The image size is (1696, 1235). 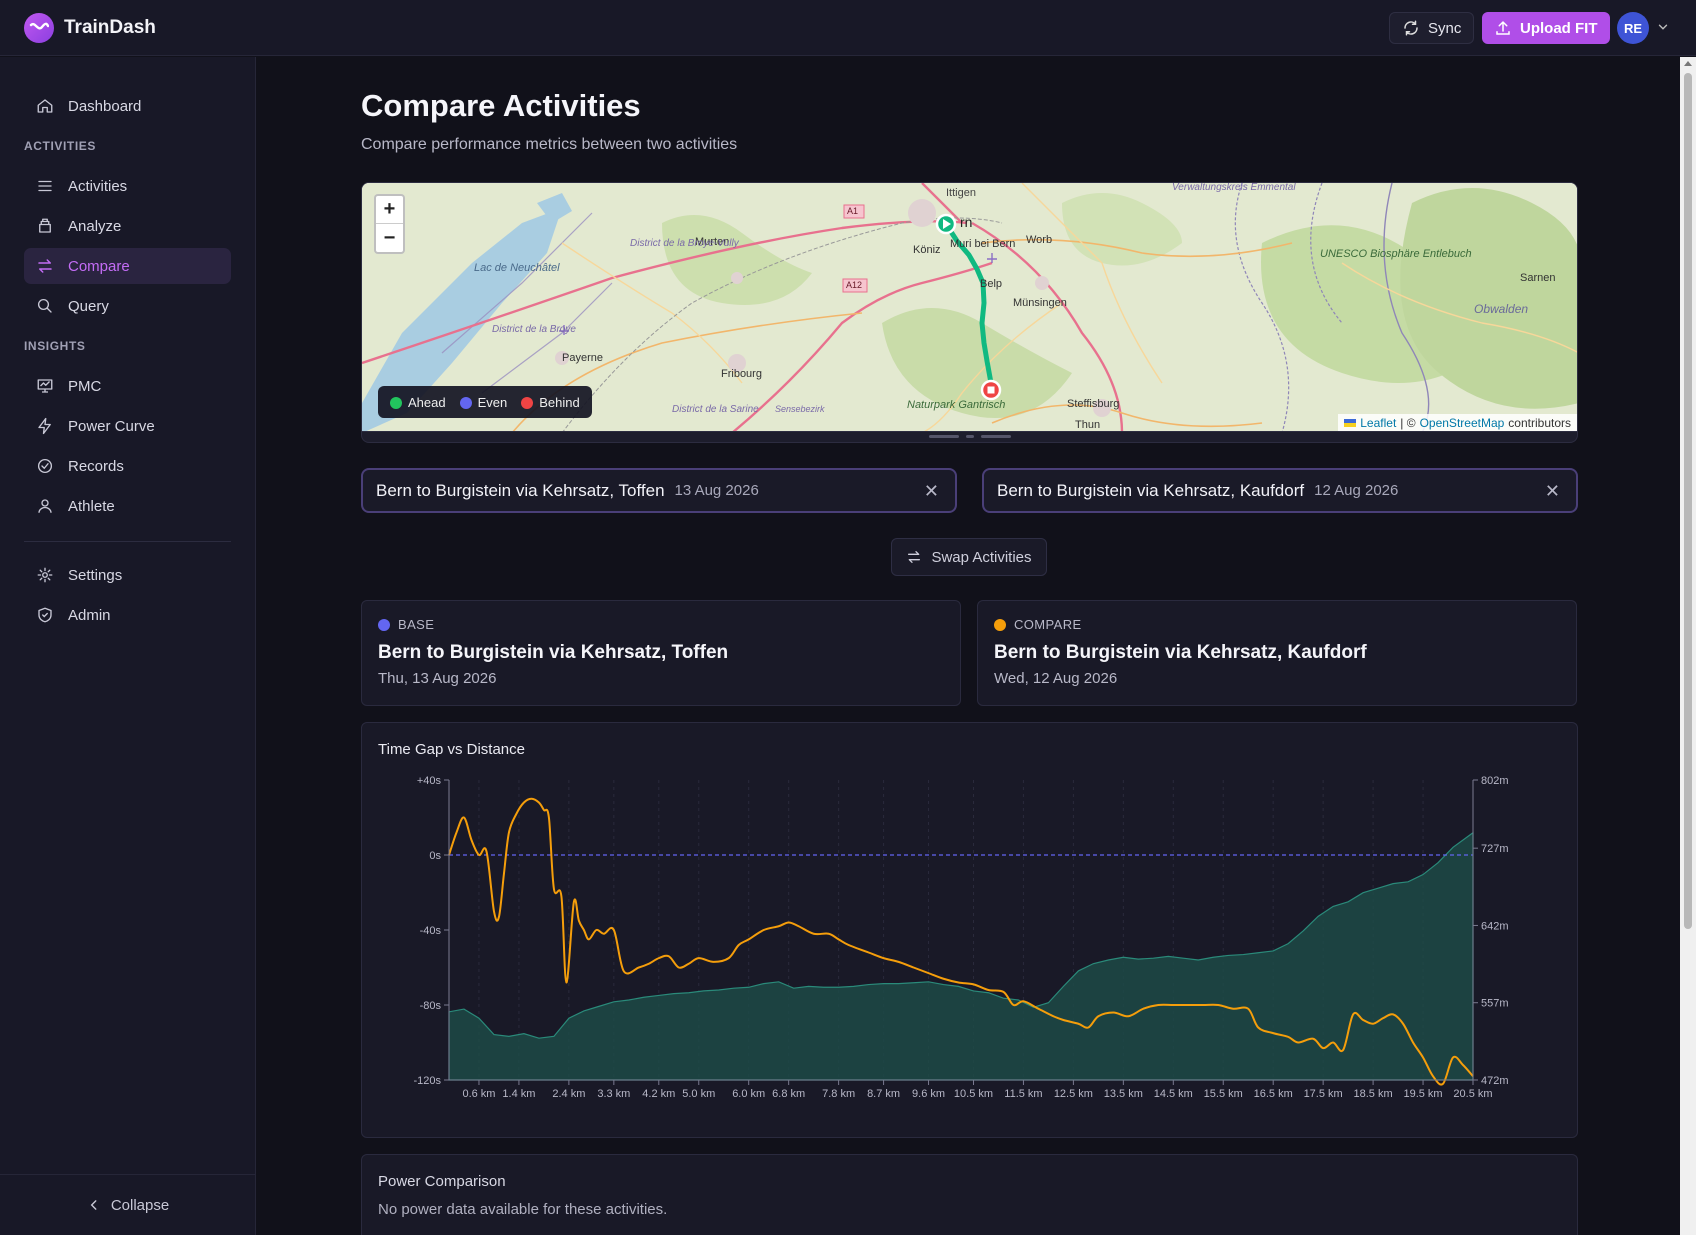 I want to click on map-place-label: Sarnen, so click(x=1538, y=278).